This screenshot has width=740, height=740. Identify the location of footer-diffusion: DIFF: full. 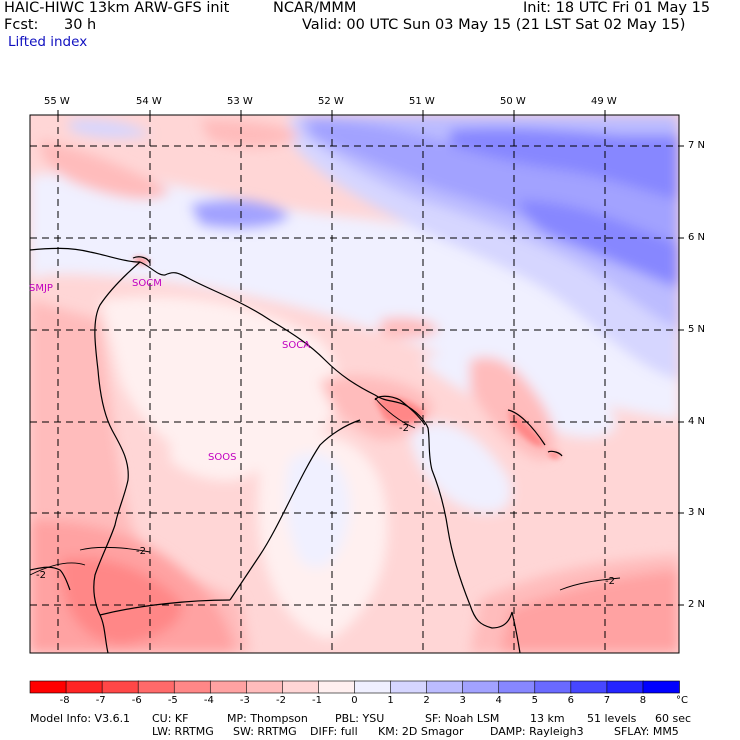
(334, 731).